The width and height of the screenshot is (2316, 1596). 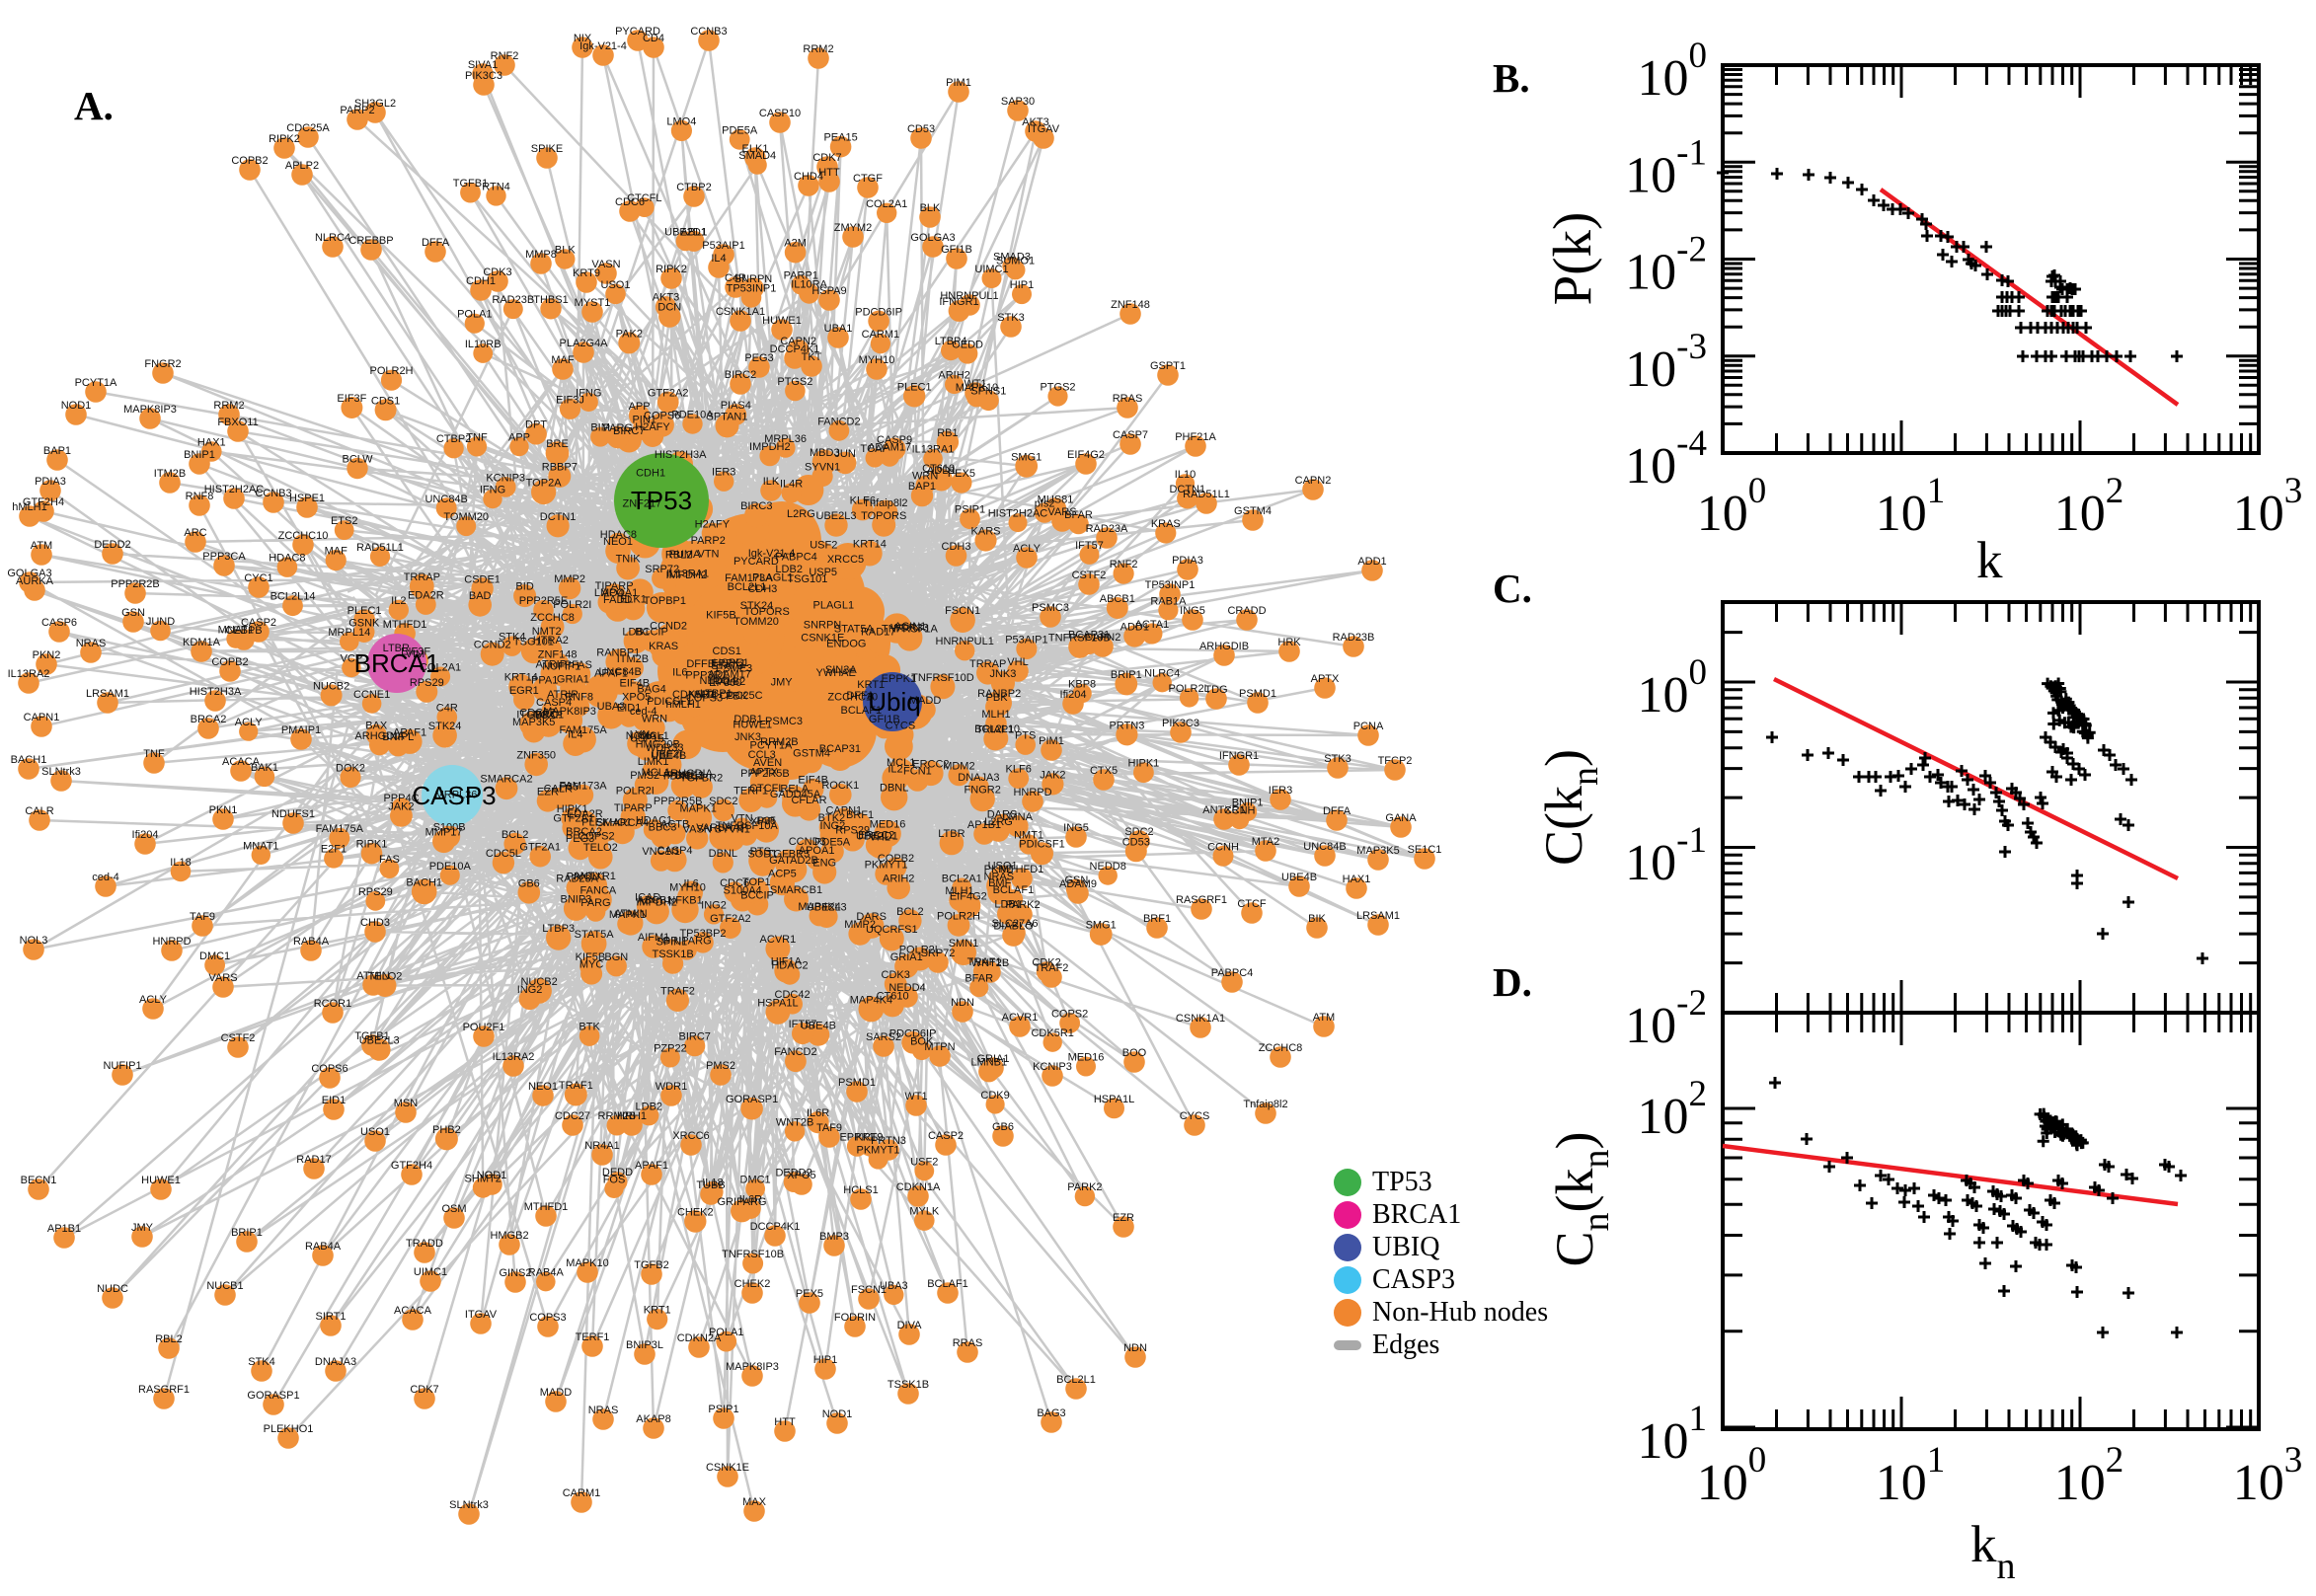 I want to click on svg-text: ATMIN, so click(x=631, y=914).